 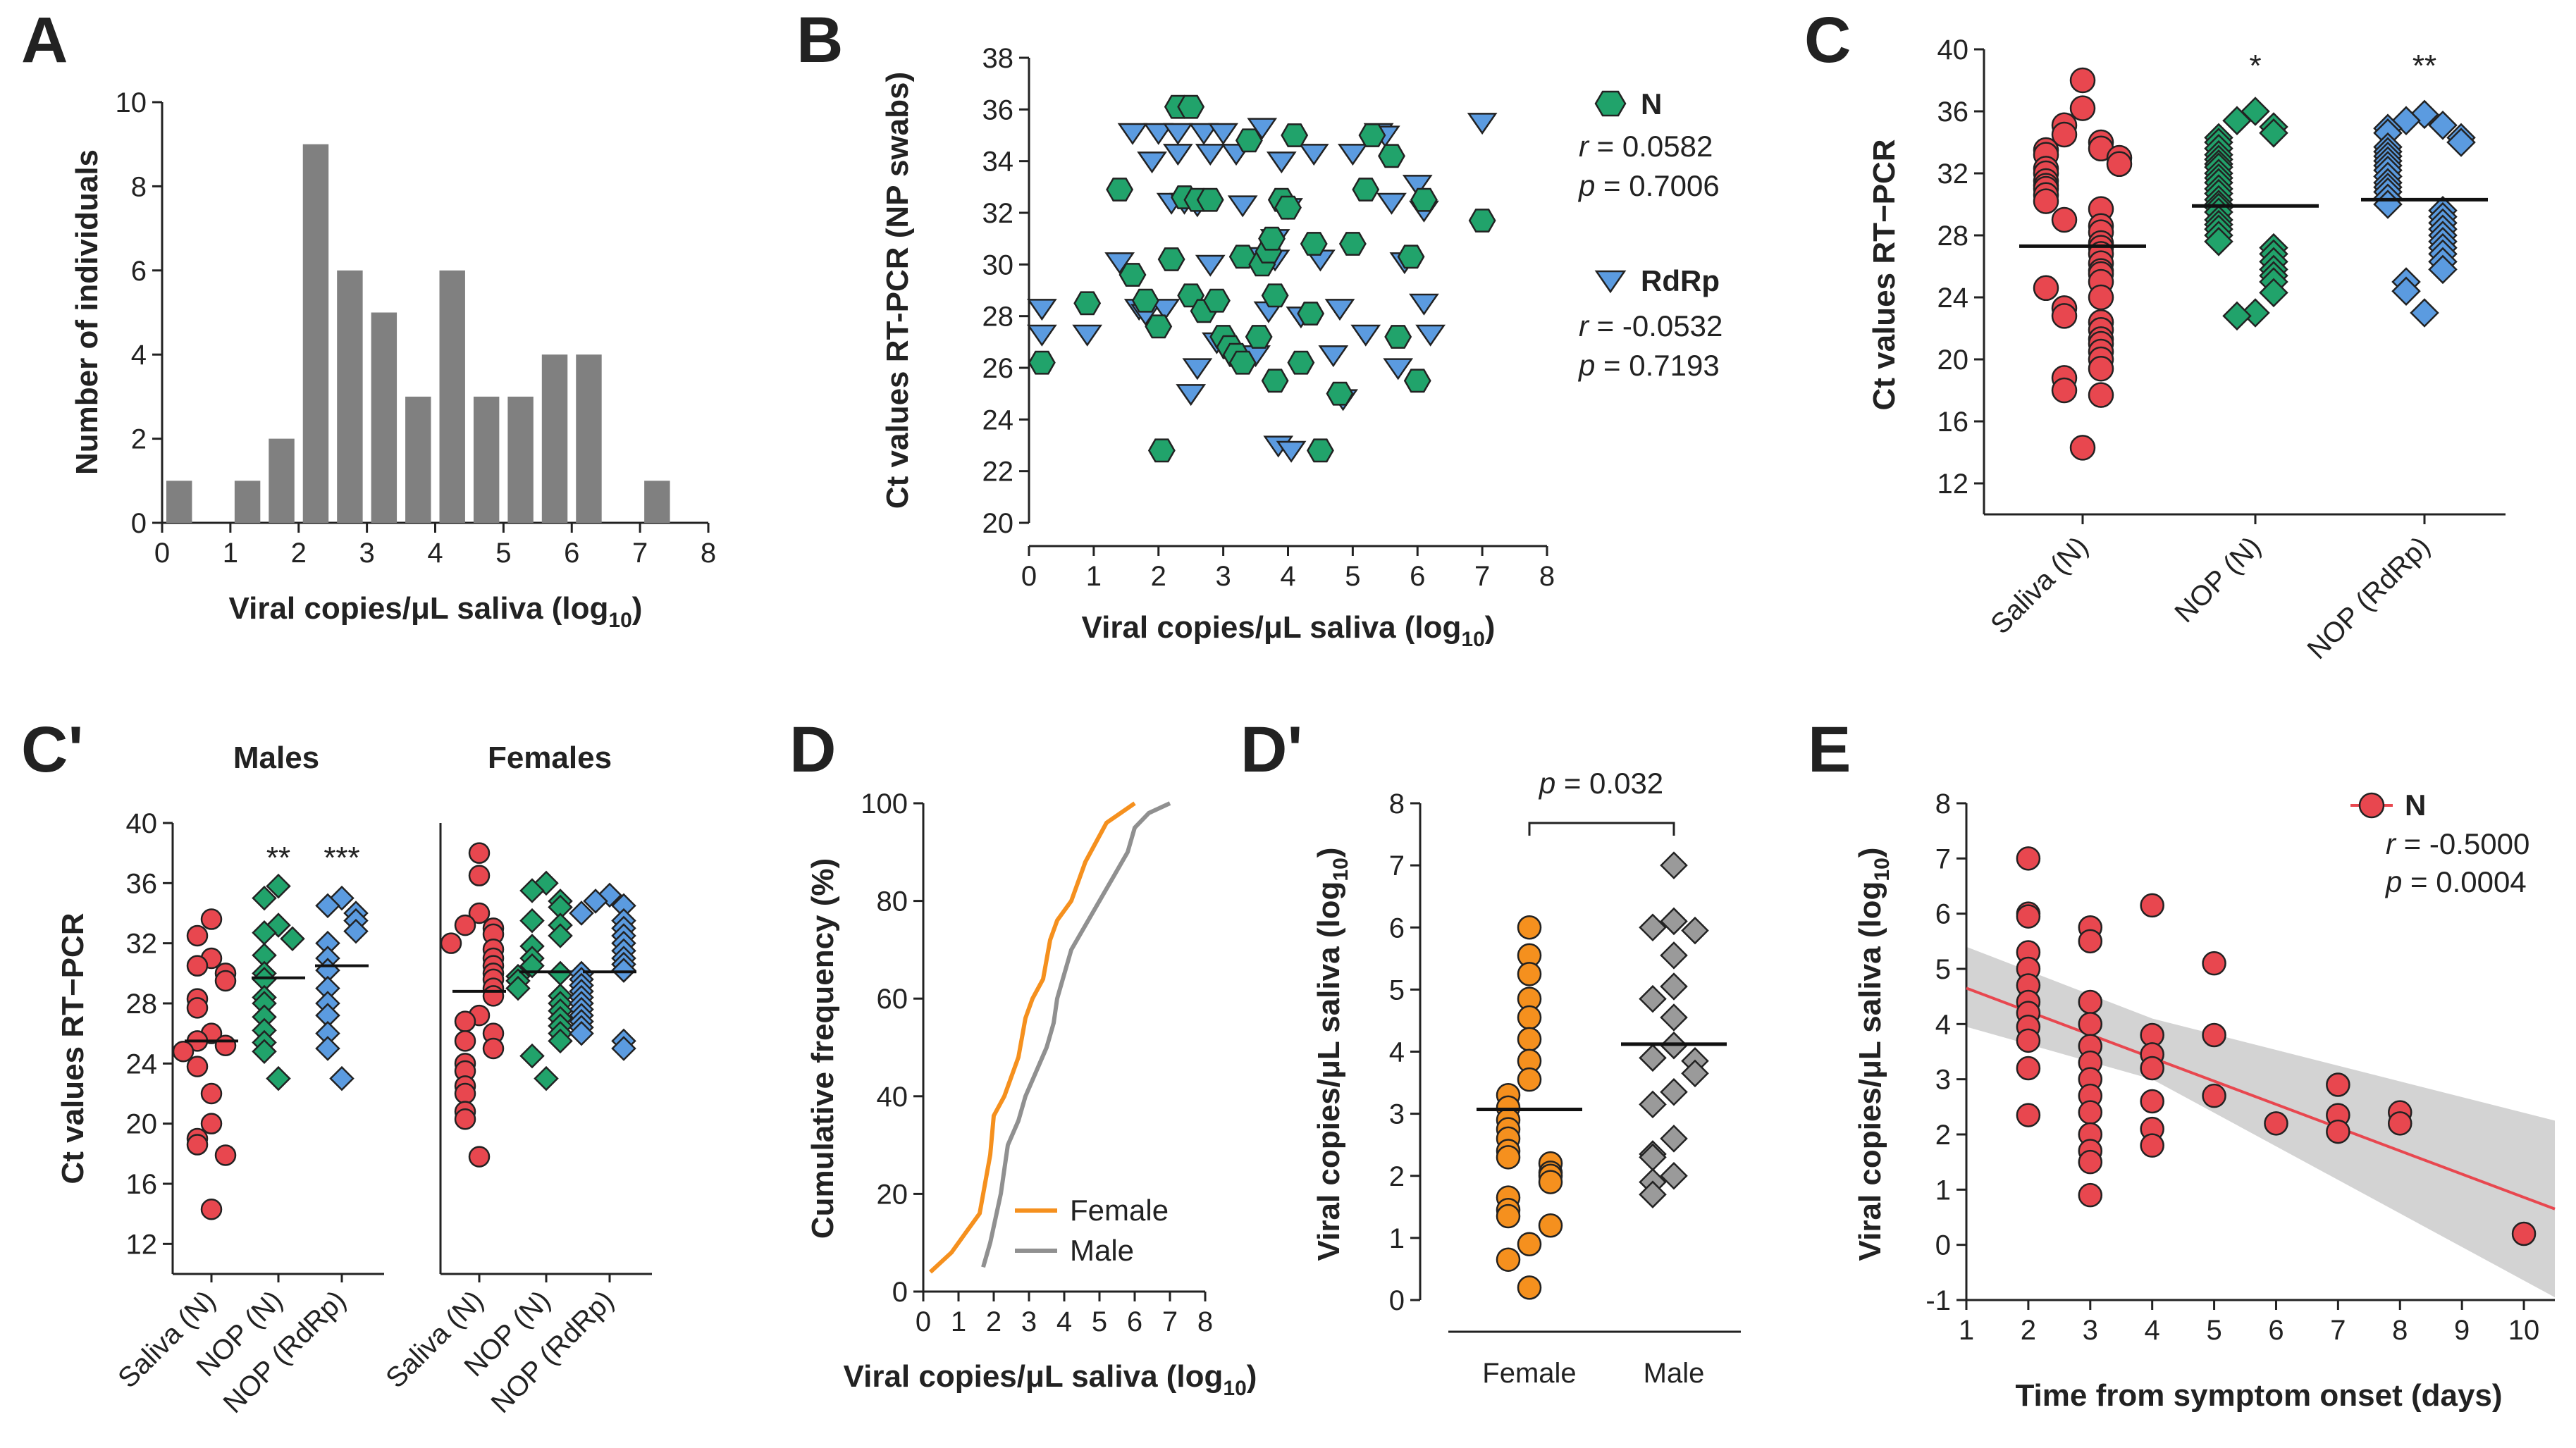 I want to click on b-legend-n-marker, so click(x=1610, y=103).